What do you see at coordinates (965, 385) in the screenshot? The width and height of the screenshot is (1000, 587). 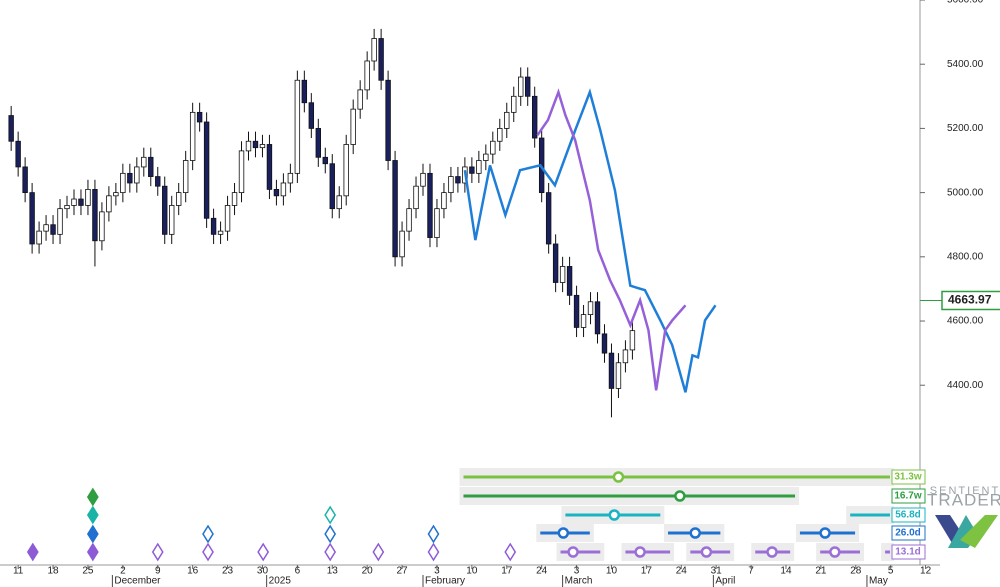 I see `y-tick-label: 4400.00` at bounding box center [965, 385].